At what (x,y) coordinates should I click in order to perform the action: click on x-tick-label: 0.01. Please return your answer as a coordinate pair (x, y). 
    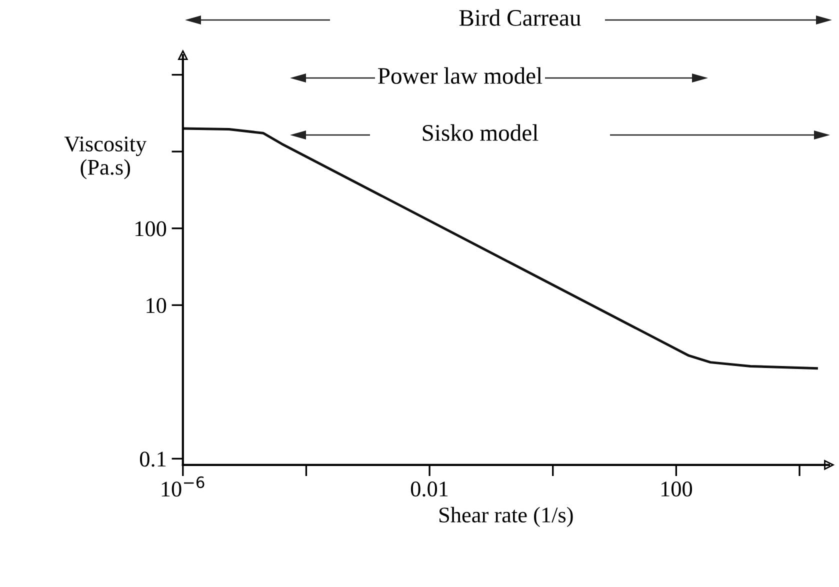
    Looking at the image, I should click on (429, 489).